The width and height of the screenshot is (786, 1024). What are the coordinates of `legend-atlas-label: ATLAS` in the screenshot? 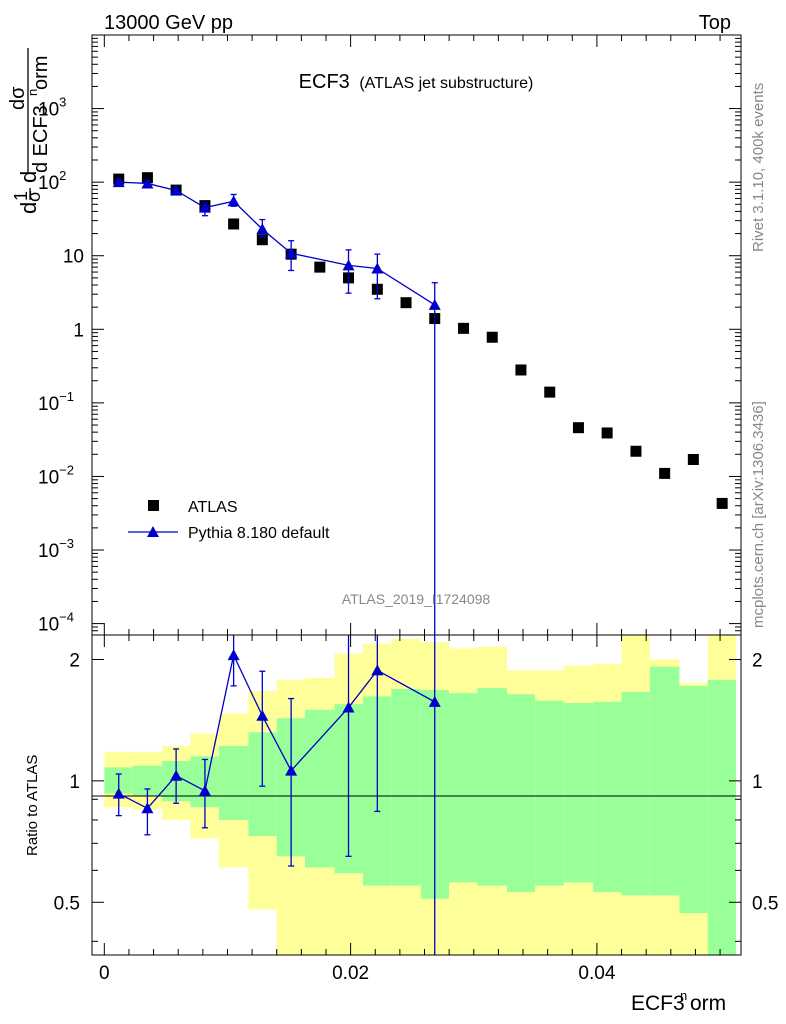 It's located at (213, 507).